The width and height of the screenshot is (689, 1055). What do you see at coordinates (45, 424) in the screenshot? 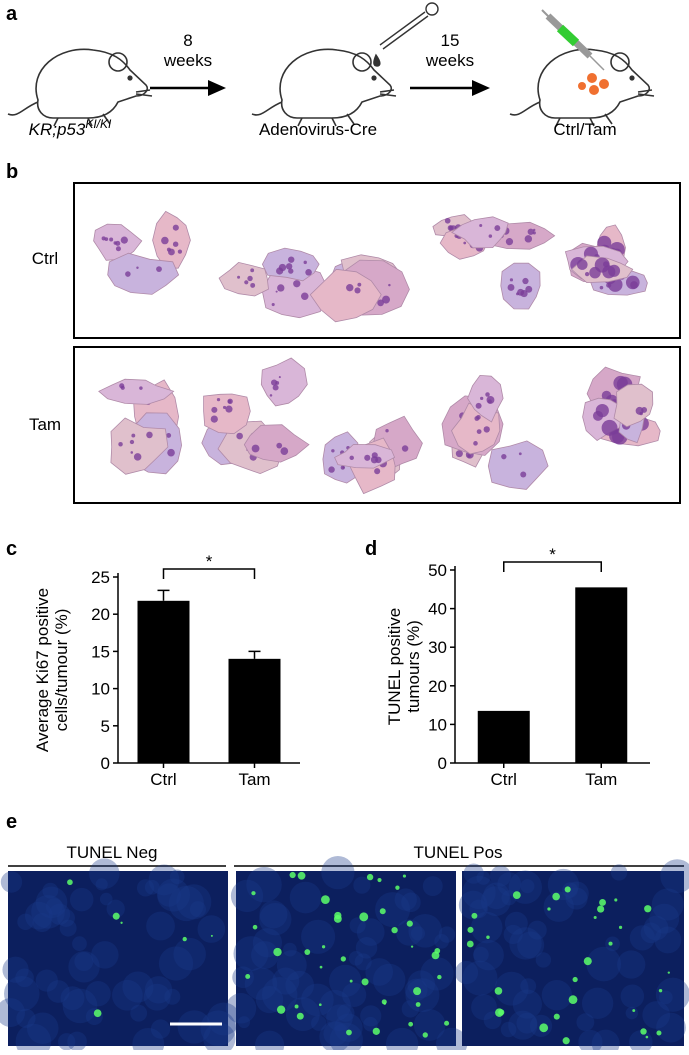
I see `row-label: Tam` at bounding box center [45, 424].